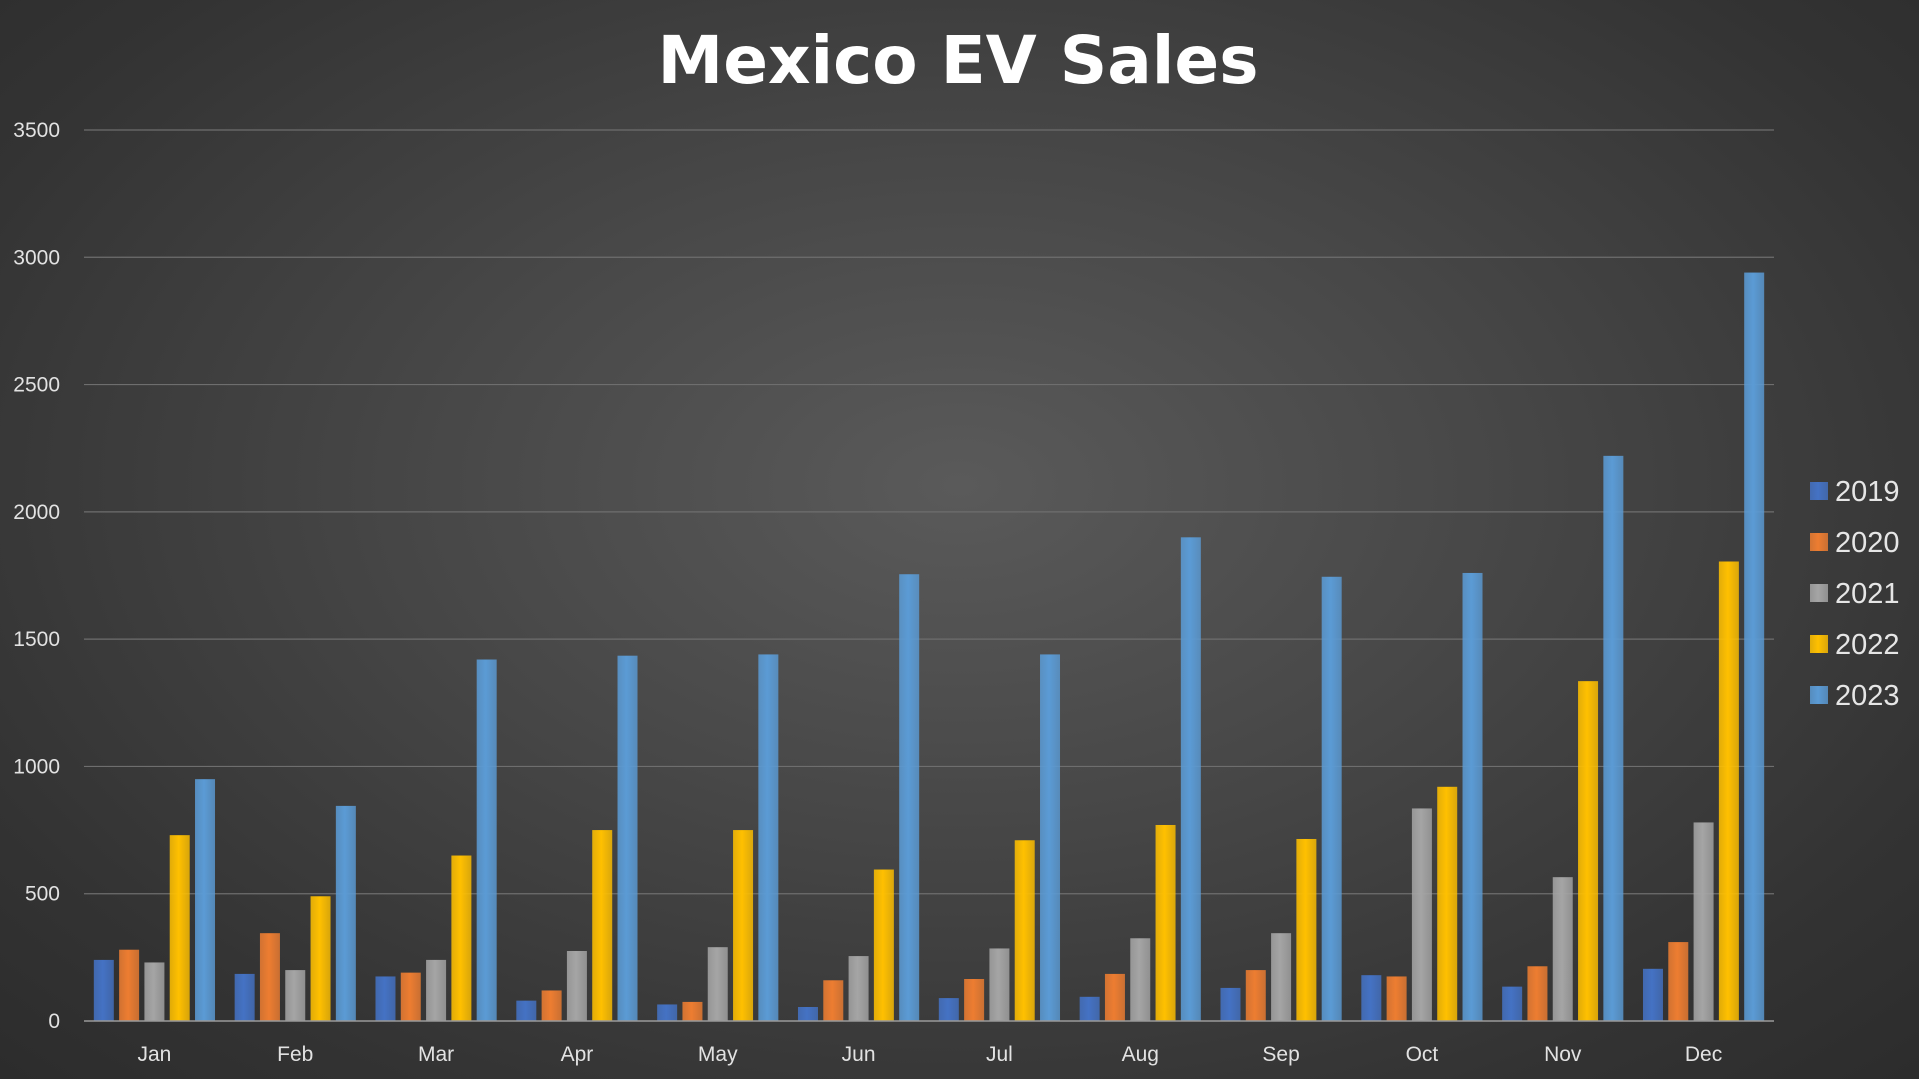  I want to click on bar-2023-oct, so click(1472, 796).